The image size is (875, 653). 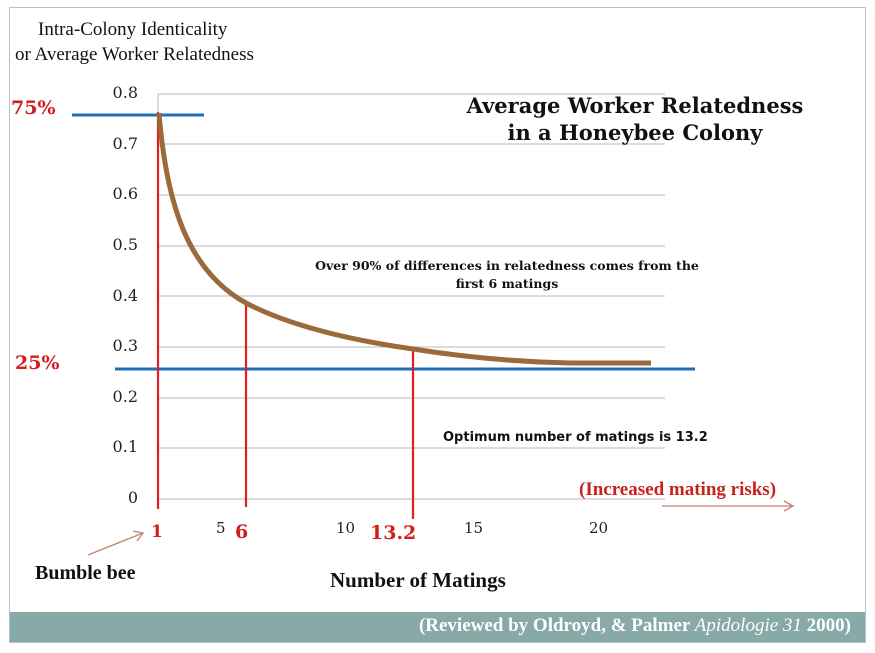 What do you see at coordinates (575, 437) in the screenshot?
I see `annotation-optimum: Optimum number of matings is 13.2` at bounding box center [575, 437].